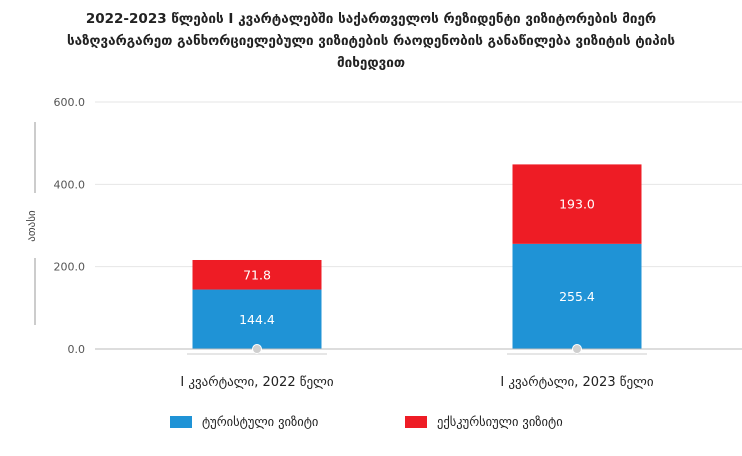 Image resolution: width=742 pixels, height=456 pixels. I want to click on data-label: 144.4, so click(257, 319).